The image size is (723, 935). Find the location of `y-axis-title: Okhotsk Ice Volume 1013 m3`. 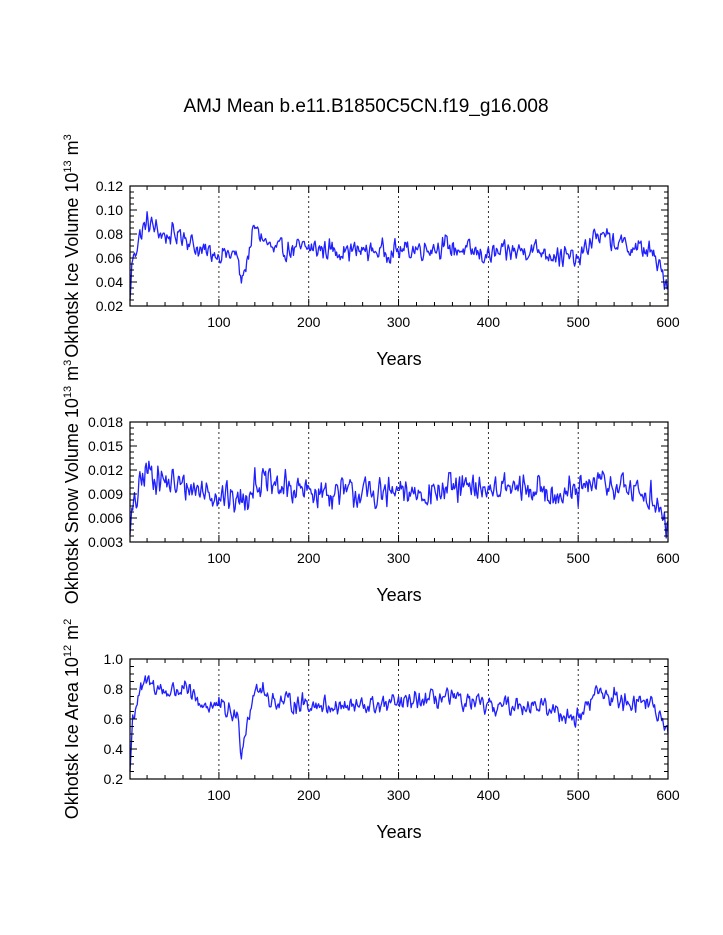

y-axis-title: Okhotsk Ice Volume 1013 m3 is located at coordinates (72, 245).